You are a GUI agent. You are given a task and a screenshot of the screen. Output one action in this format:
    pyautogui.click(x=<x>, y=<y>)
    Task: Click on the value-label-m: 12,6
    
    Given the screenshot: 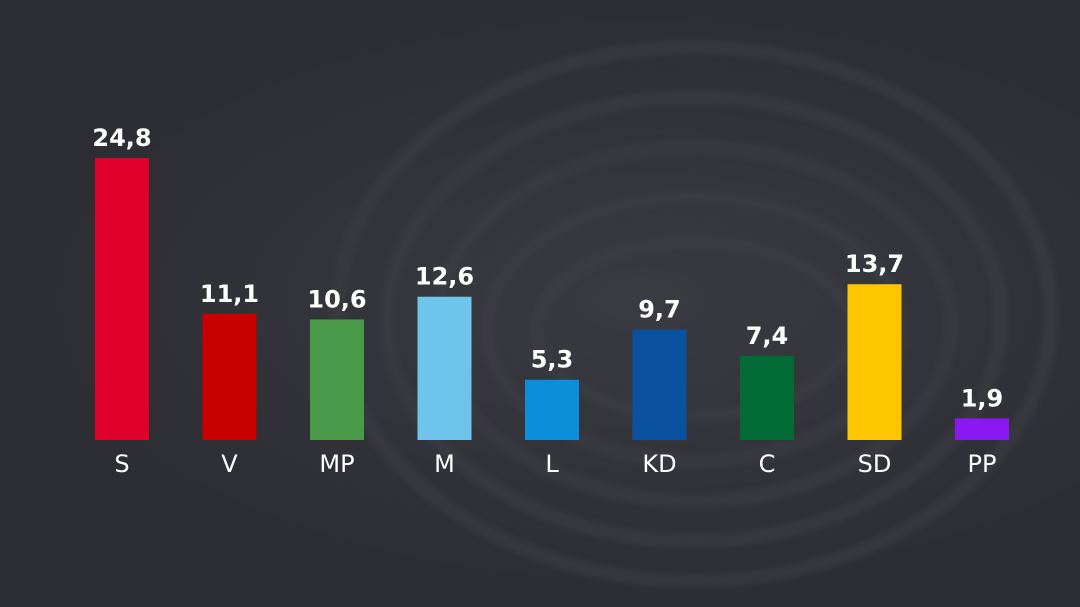 What is the action you would take?
    pyautogui.click(x=444, y=277)
    